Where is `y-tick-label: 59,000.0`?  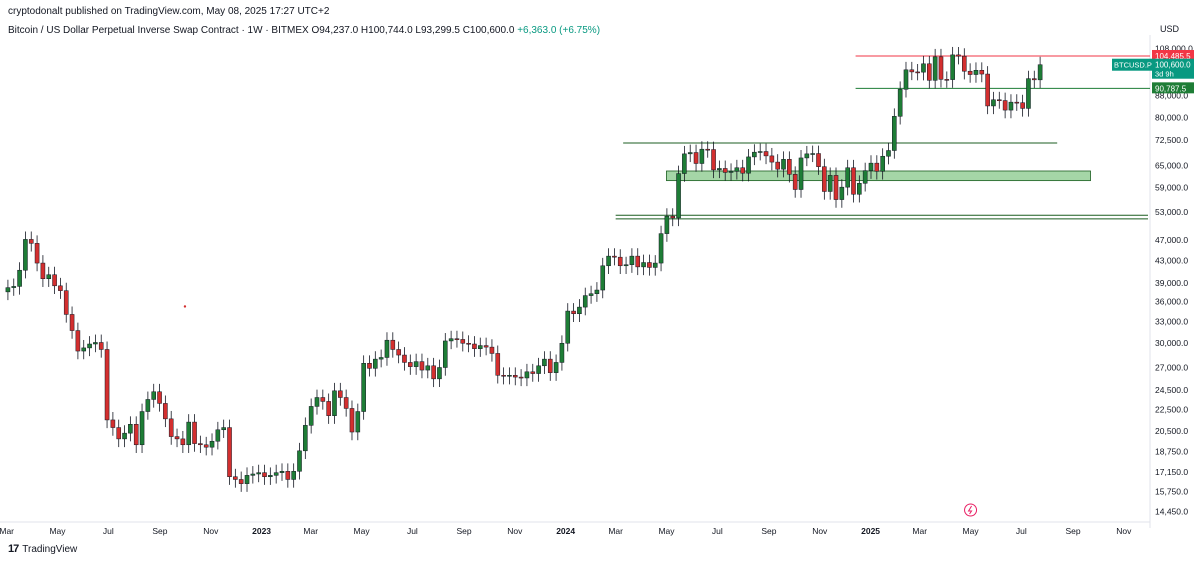 y-tick-label: 59,000.0 is located at coordinates (1171, 188).